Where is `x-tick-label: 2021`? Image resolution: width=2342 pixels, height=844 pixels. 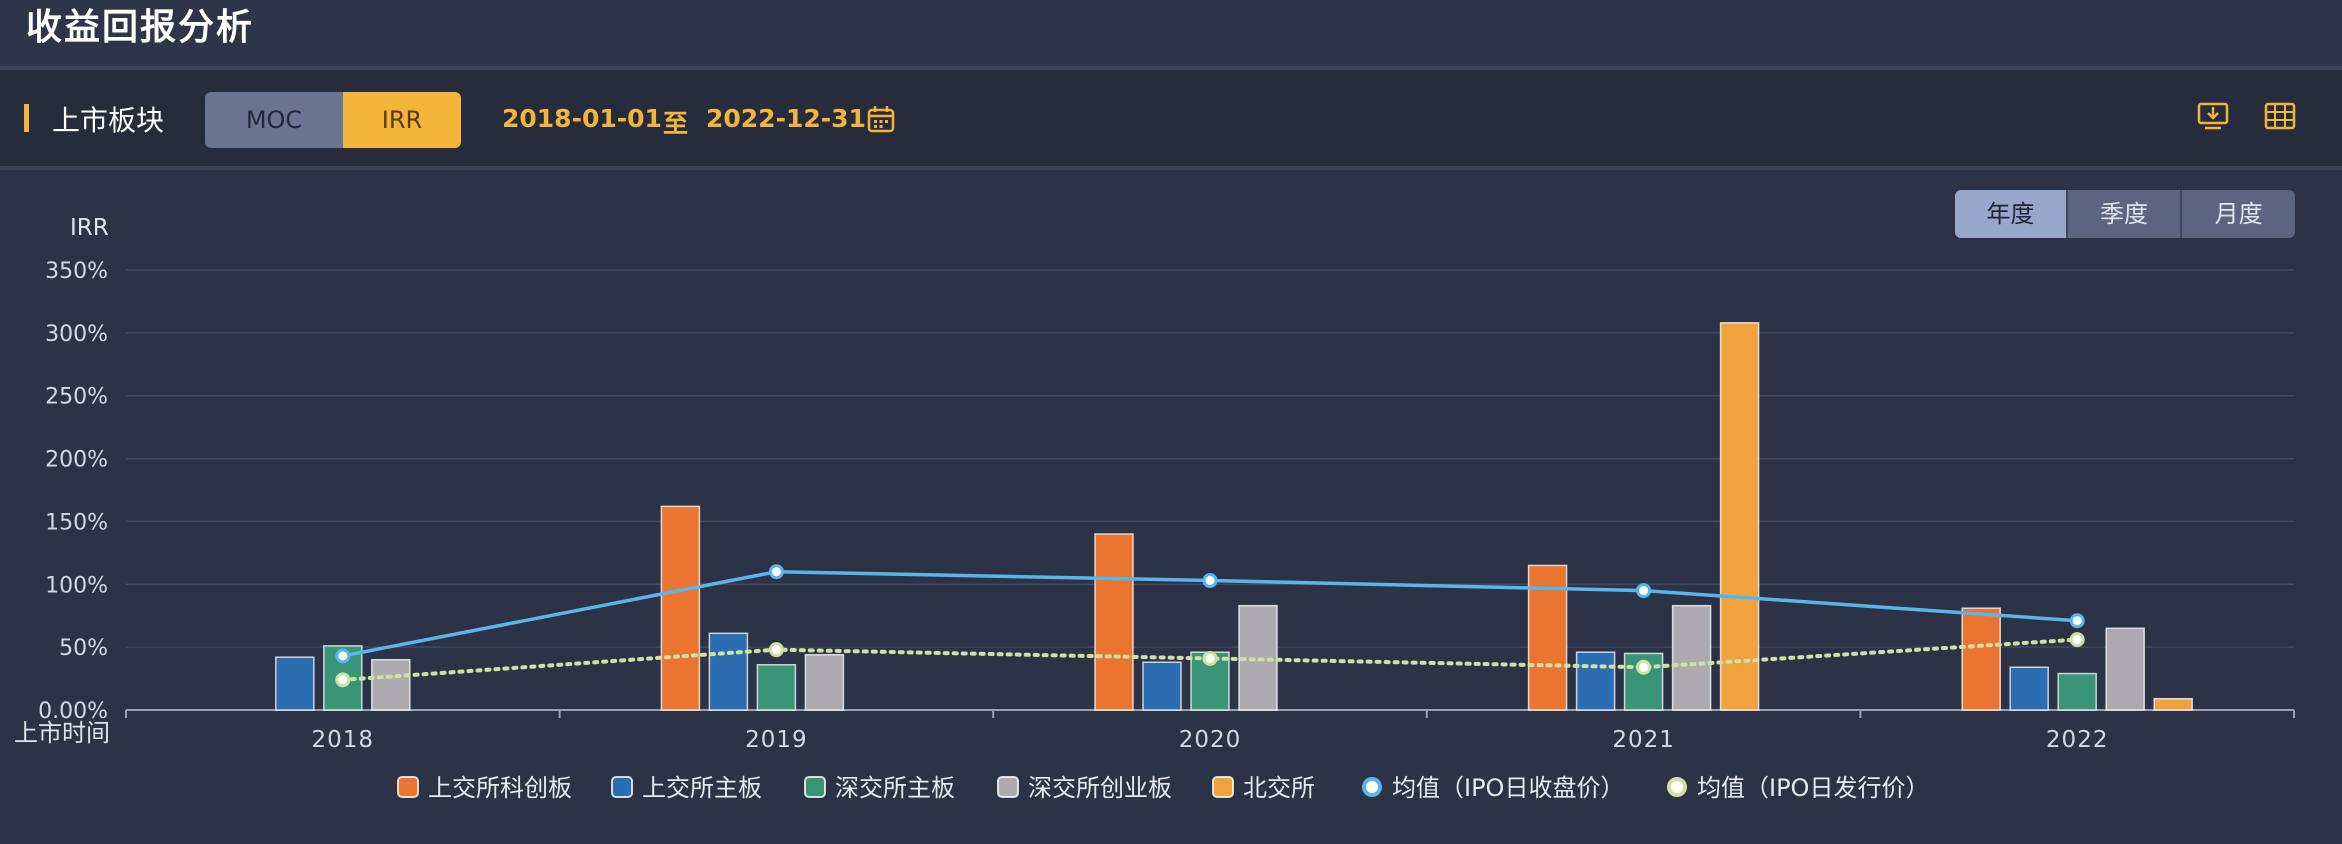
x-tick-label: 2021 is located at coordinates (1643, 740).